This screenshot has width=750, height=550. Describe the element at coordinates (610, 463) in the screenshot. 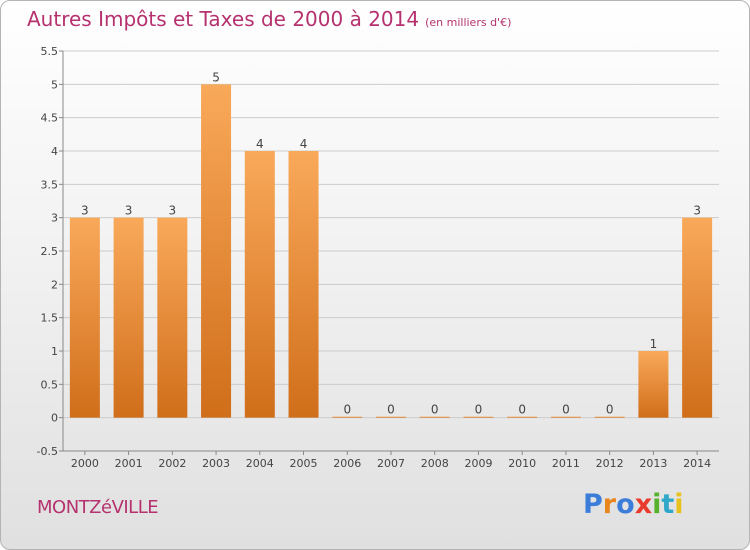

I see `x-tick-label: 2012` at that location.